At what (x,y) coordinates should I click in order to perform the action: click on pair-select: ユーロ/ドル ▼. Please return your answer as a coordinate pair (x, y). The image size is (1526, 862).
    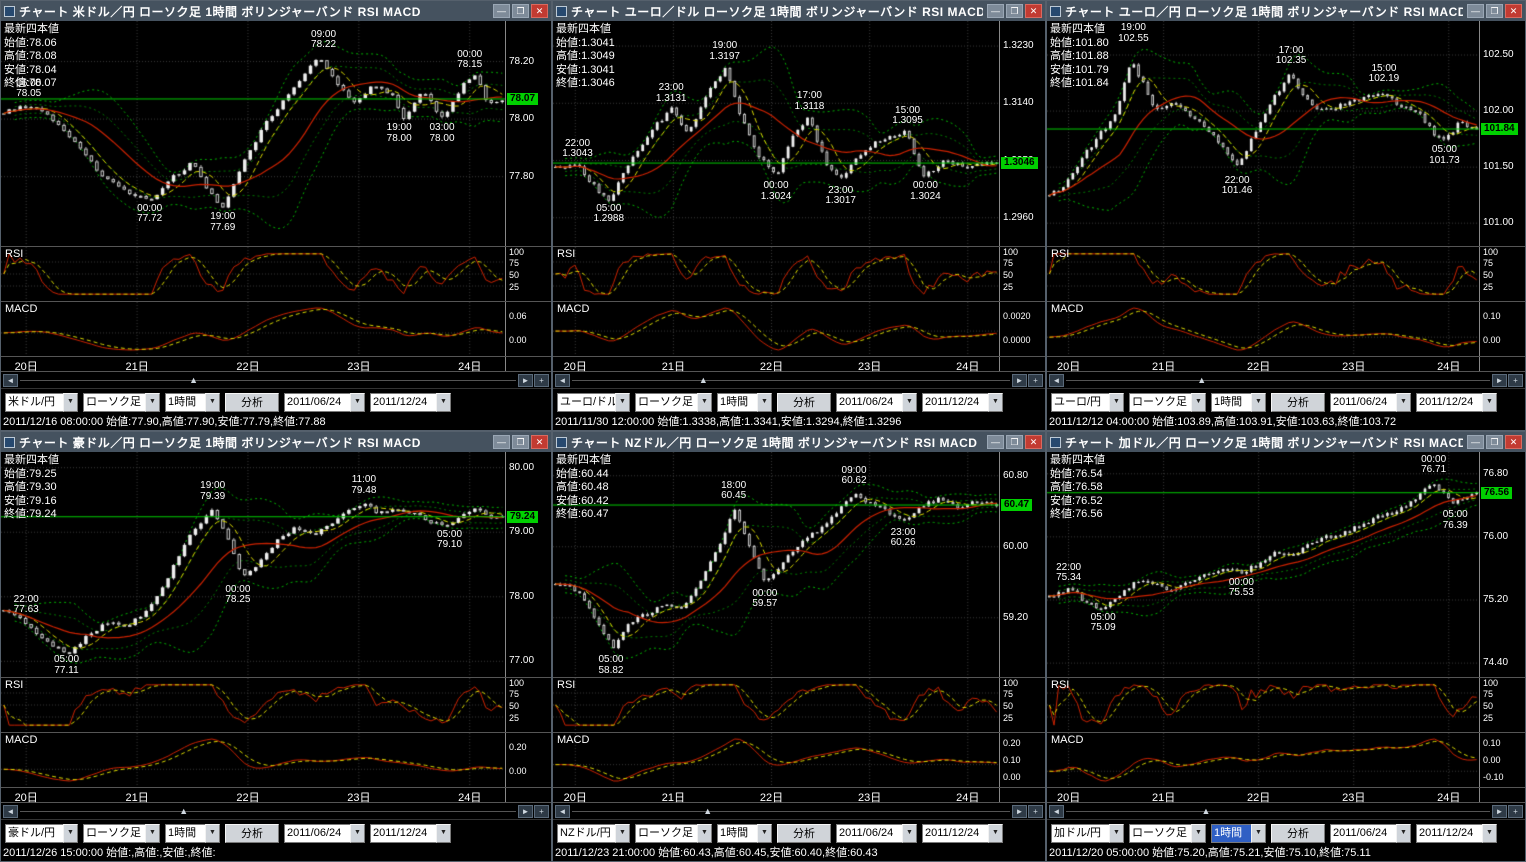
    Looking at the image, I should click on (593, 402).